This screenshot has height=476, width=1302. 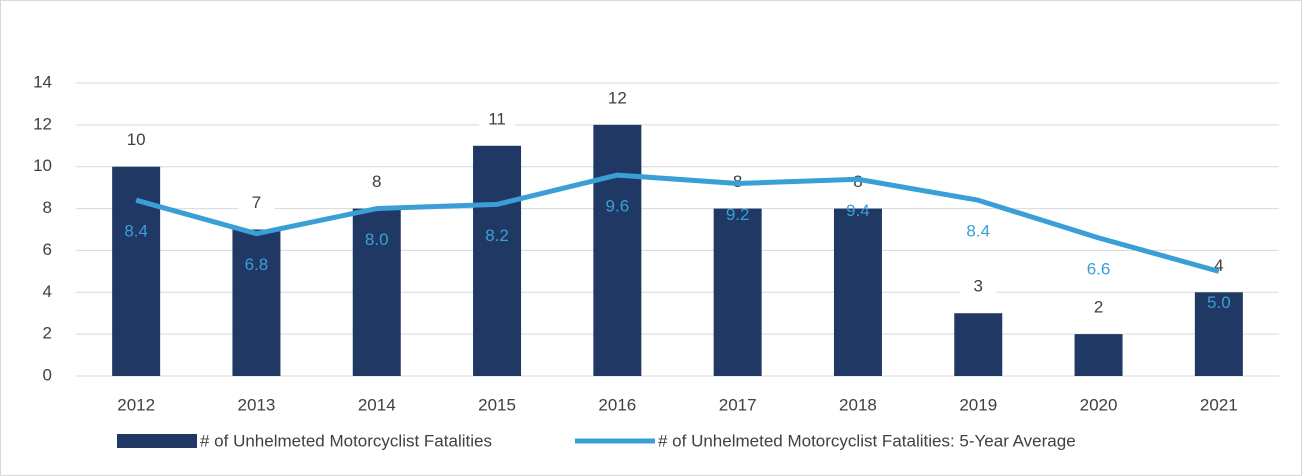 I want to click on x-tick-label: 2014, so click(x=377, y=404).